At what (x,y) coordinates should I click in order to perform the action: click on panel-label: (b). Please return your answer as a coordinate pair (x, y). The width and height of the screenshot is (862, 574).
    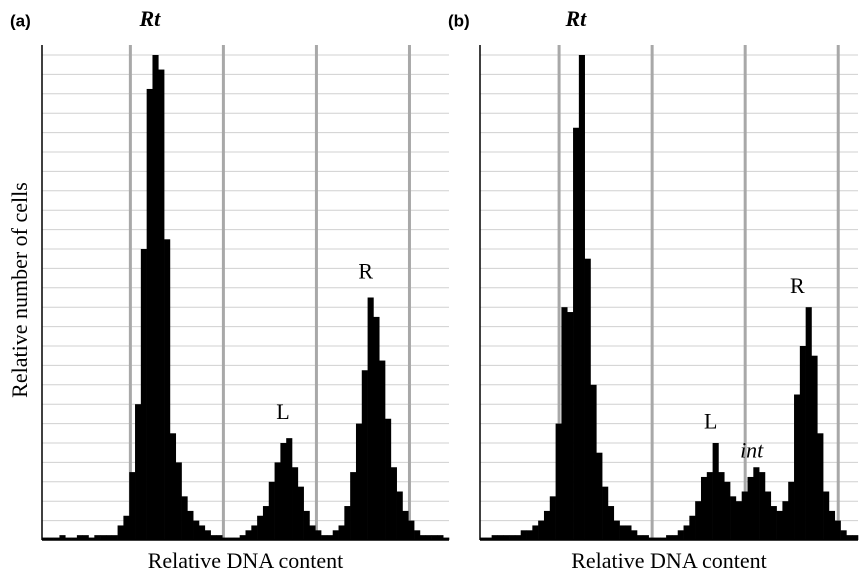
    Looking at the image, I should click on (459, 20).